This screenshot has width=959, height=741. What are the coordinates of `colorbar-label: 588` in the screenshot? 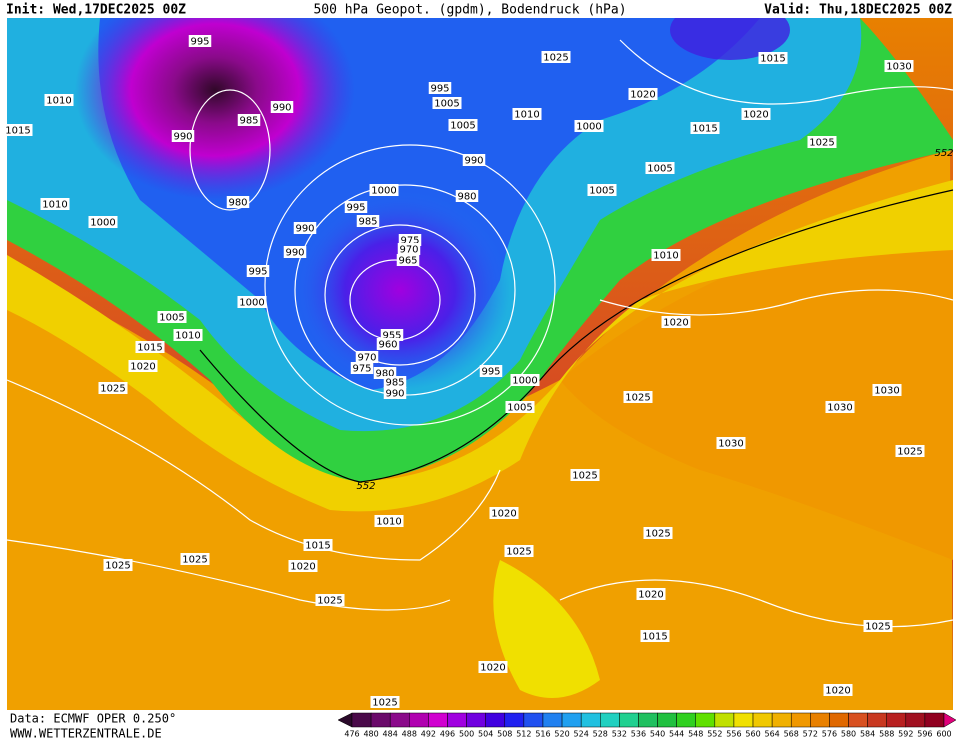 It's located at (886, 734).